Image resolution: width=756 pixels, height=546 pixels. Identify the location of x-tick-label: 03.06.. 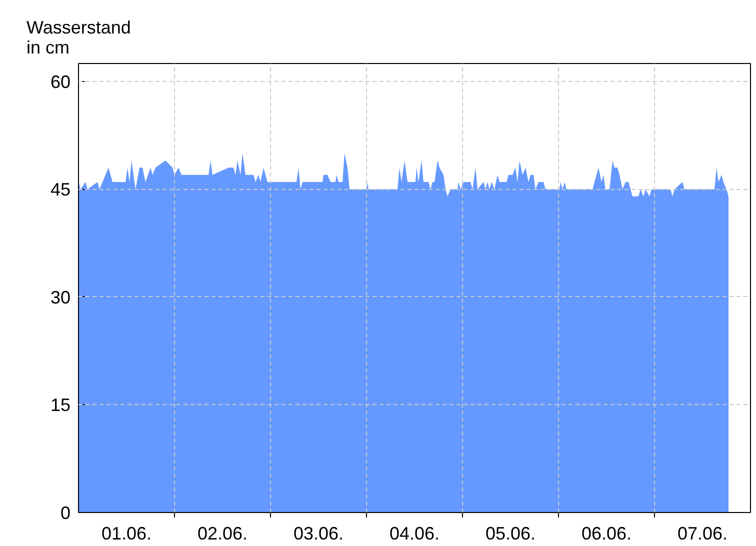
(318, 534).